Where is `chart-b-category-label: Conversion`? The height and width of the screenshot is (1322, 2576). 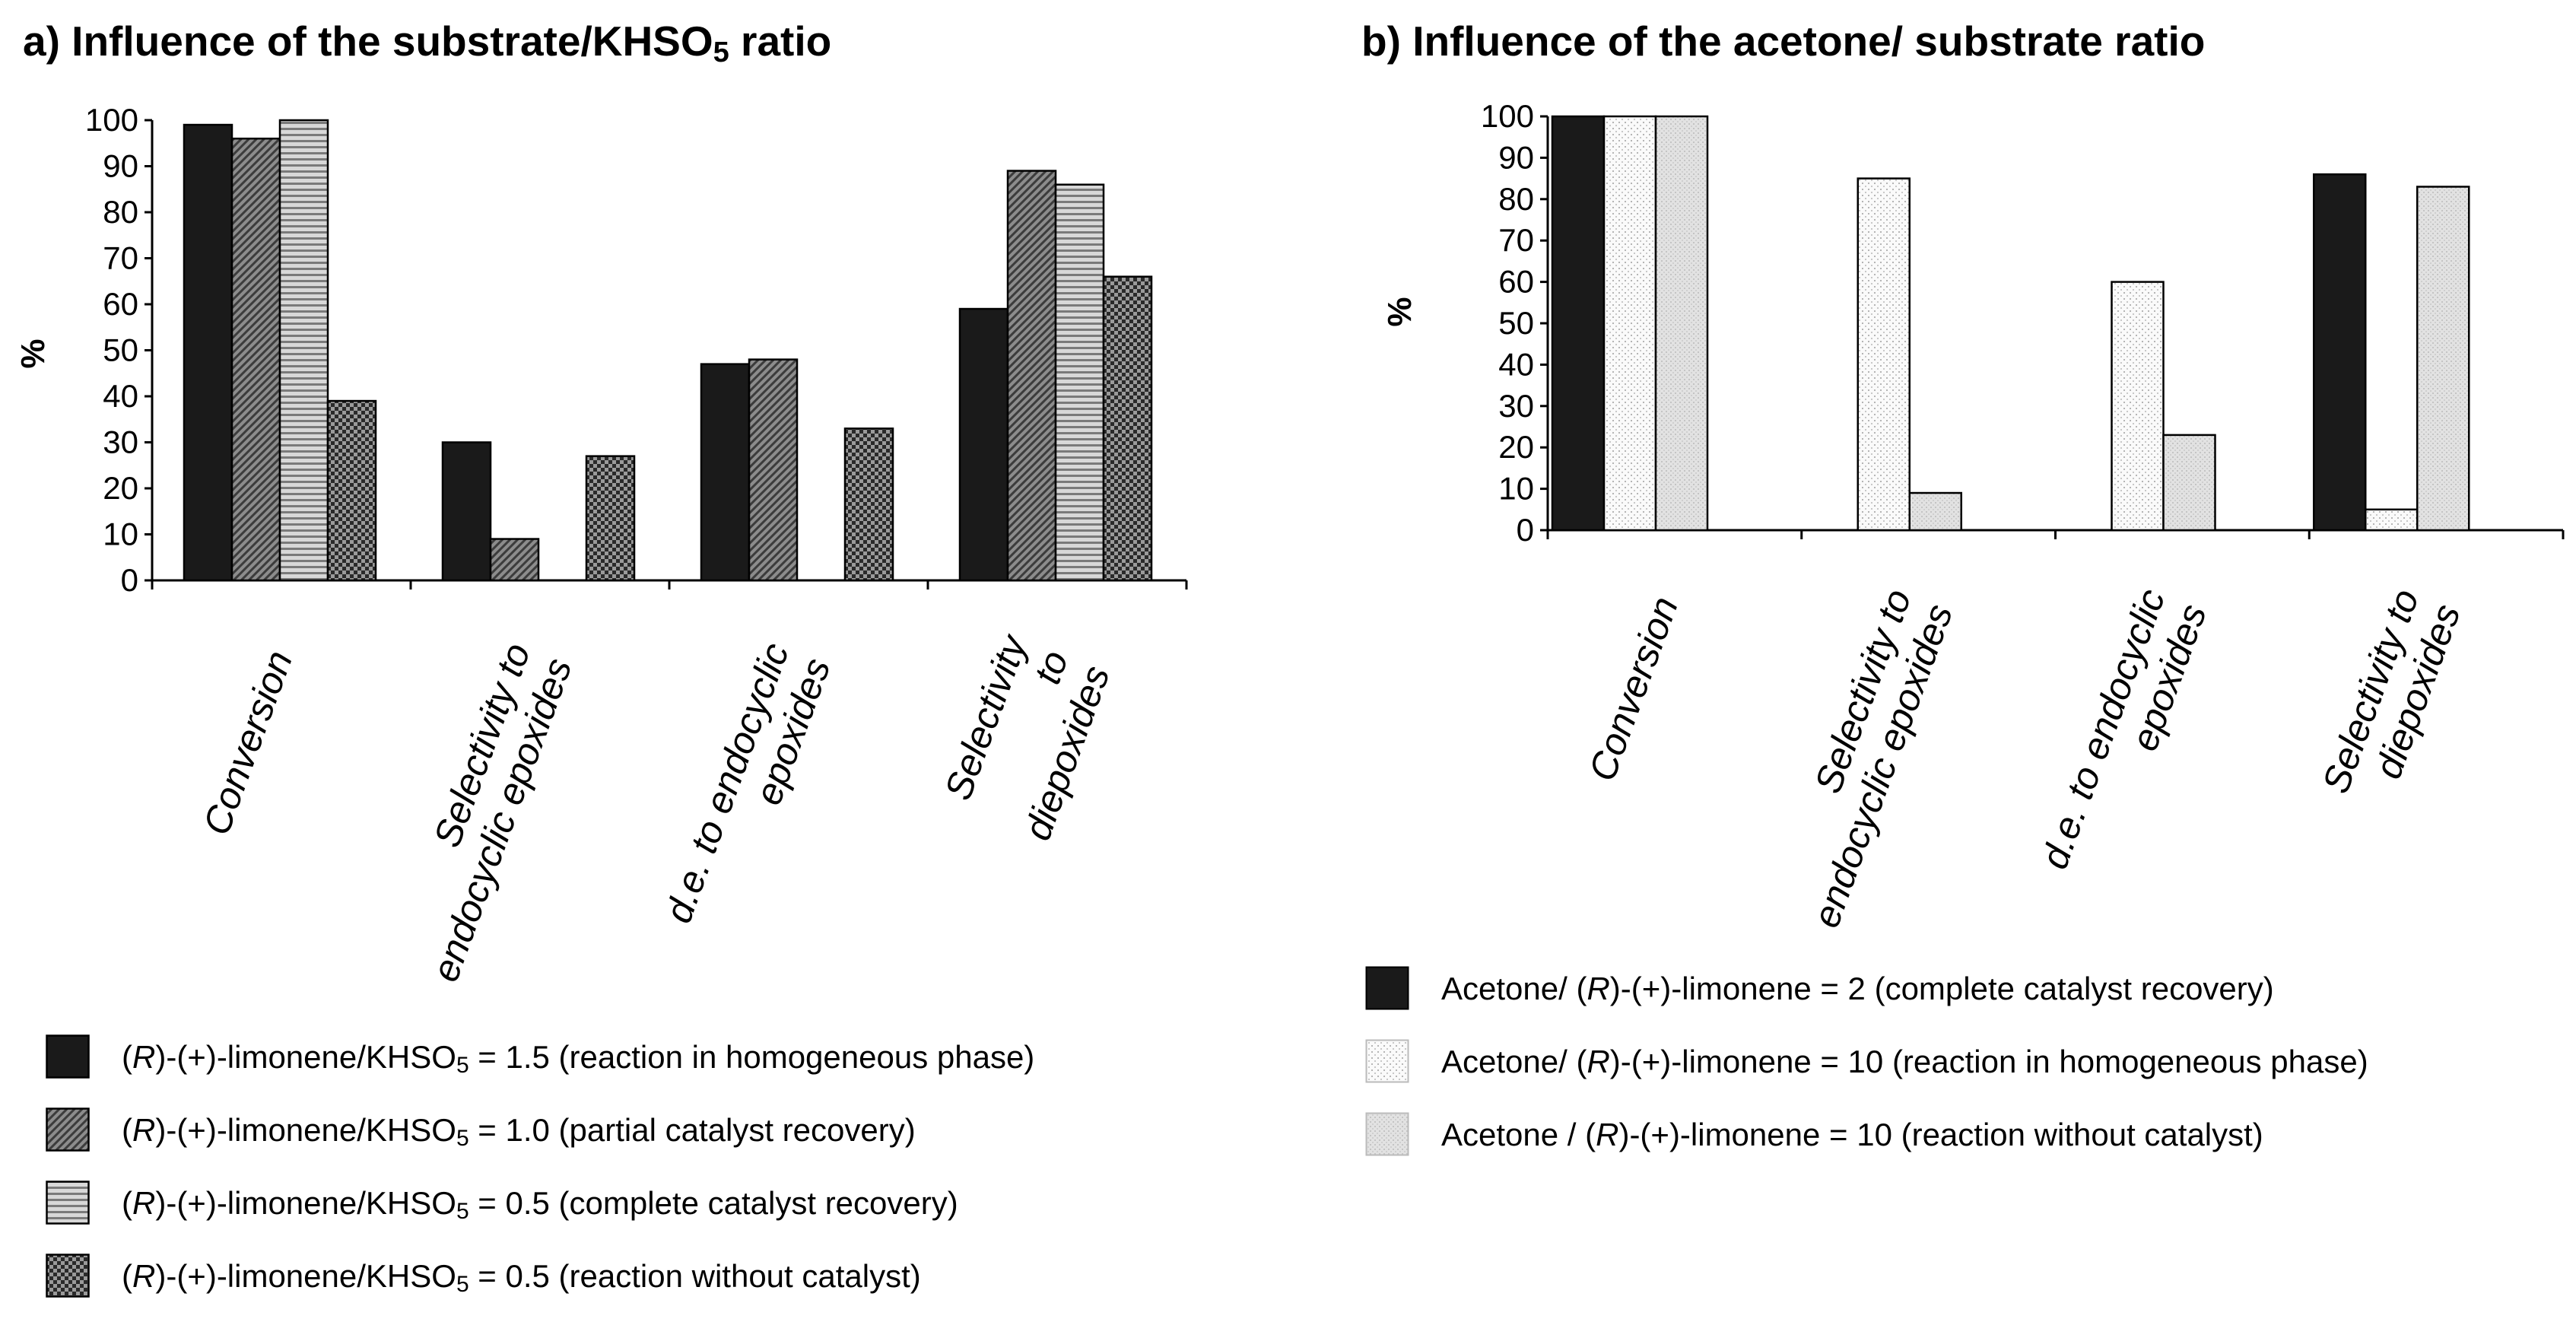 chart-b-category-label: Conversion is located at coordinates (1633, 689).